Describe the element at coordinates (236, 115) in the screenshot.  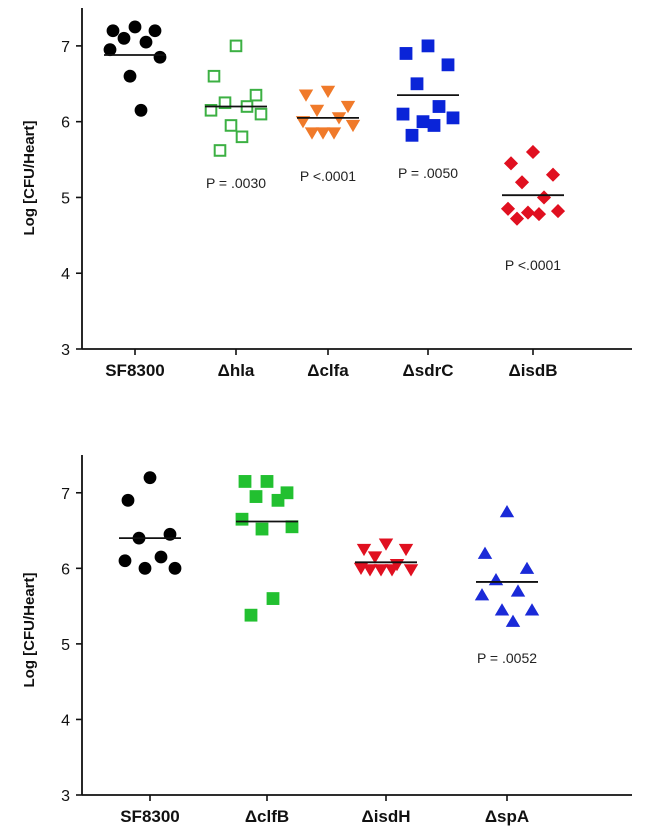
I see `series-1: P = .0030` at that location.